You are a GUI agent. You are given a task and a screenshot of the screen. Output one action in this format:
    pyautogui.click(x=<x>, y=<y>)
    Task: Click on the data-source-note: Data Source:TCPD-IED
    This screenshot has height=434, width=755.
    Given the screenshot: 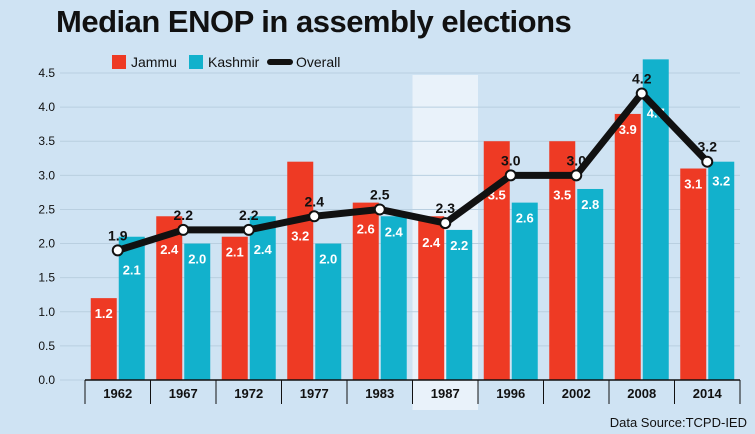 What is the action you would take?
    pyautogui.click(x=678, y=422)
    